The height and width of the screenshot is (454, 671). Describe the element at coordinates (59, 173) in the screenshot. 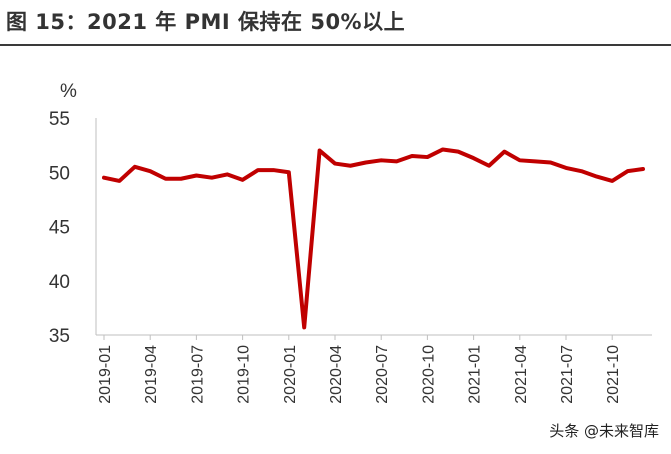

I see `y-tick-label: 50` at that location.